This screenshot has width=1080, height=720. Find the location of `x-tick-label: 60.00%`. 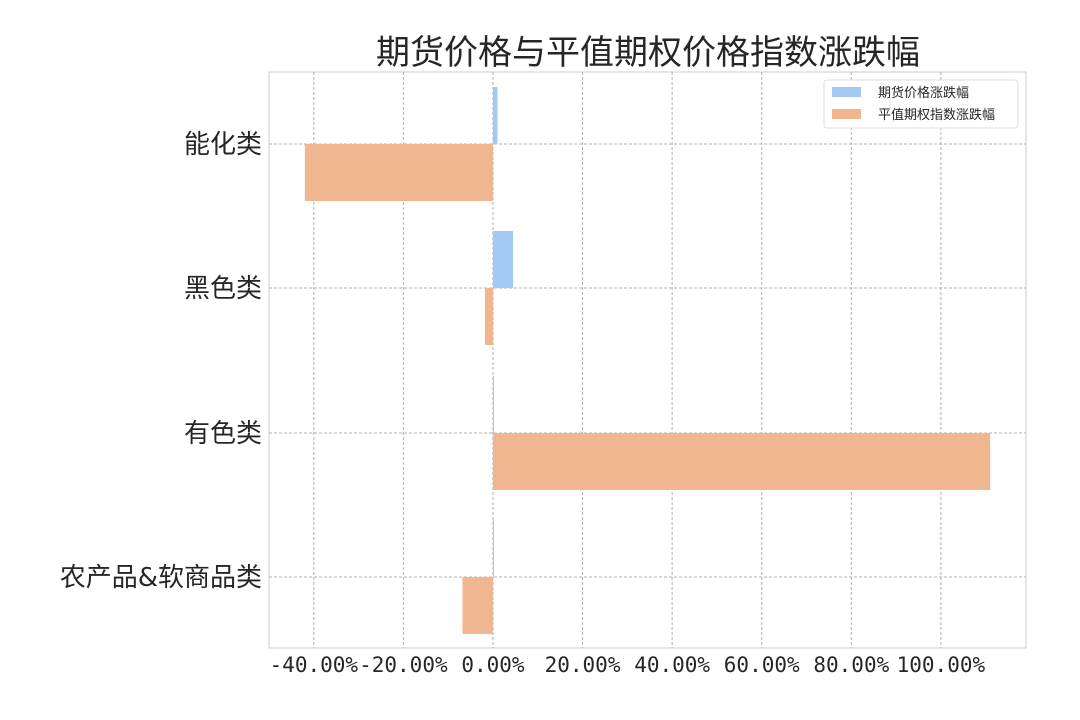

x-tick-label: 60.00% is located at coordinates (762, 665).